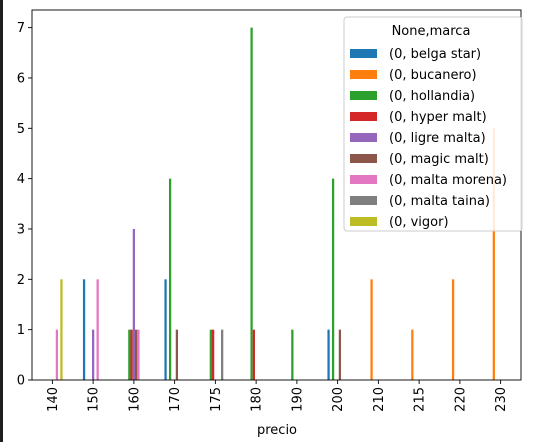  What do you see at coordinates (435, 54) in the screenshot?
I see `legend-entry-label: (0, belga star)` at bounding box center [435, 54].